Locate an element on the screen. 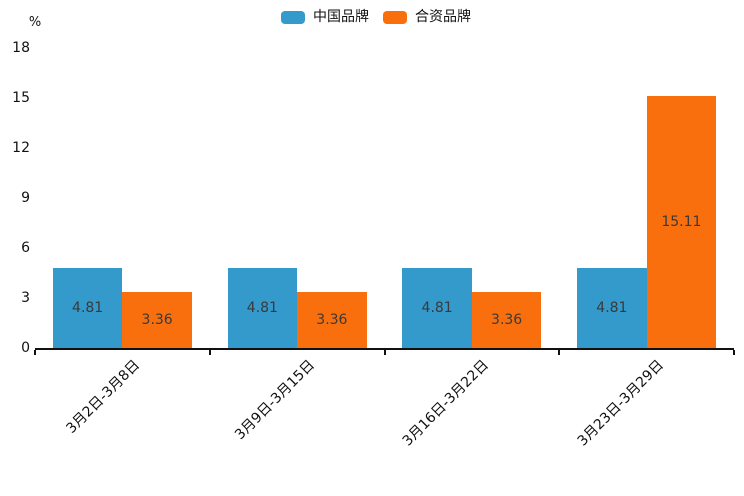  legend-swatch-joint-venture-brand-icon is located at coordinates (395, 17).